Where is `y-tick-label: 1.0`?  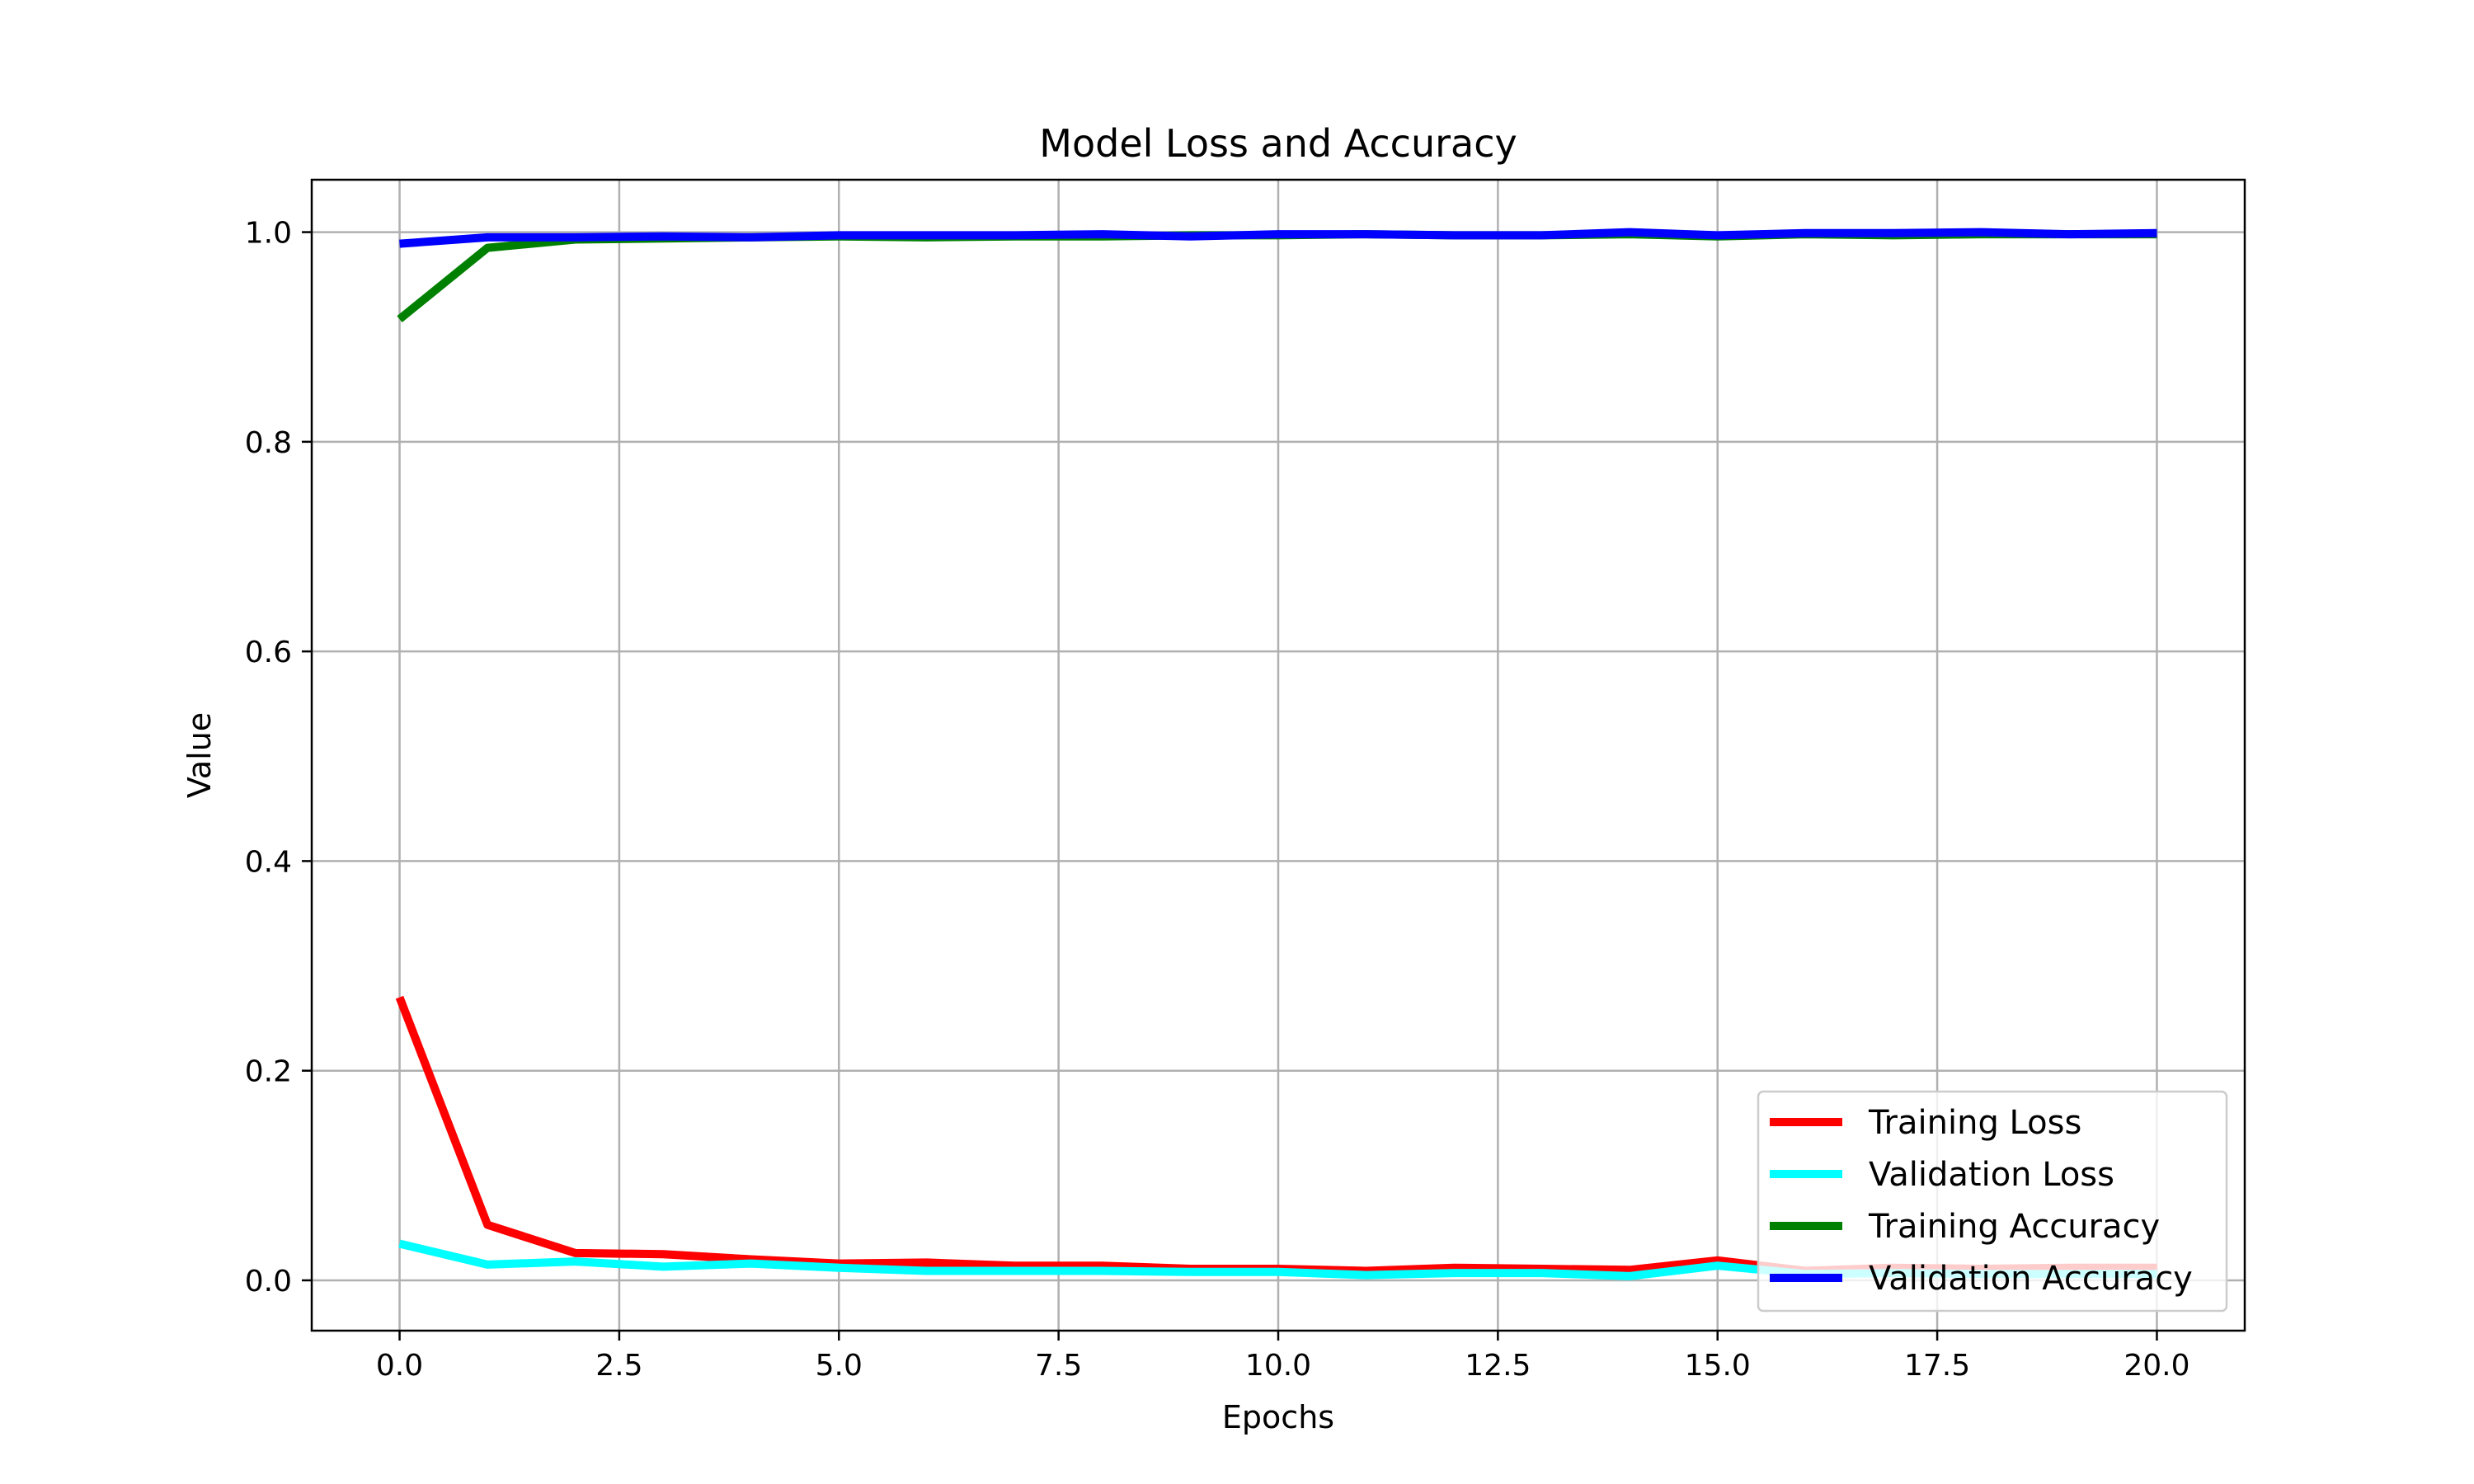
y-tick-label: 1.0 is located at coordinates (268, 234).